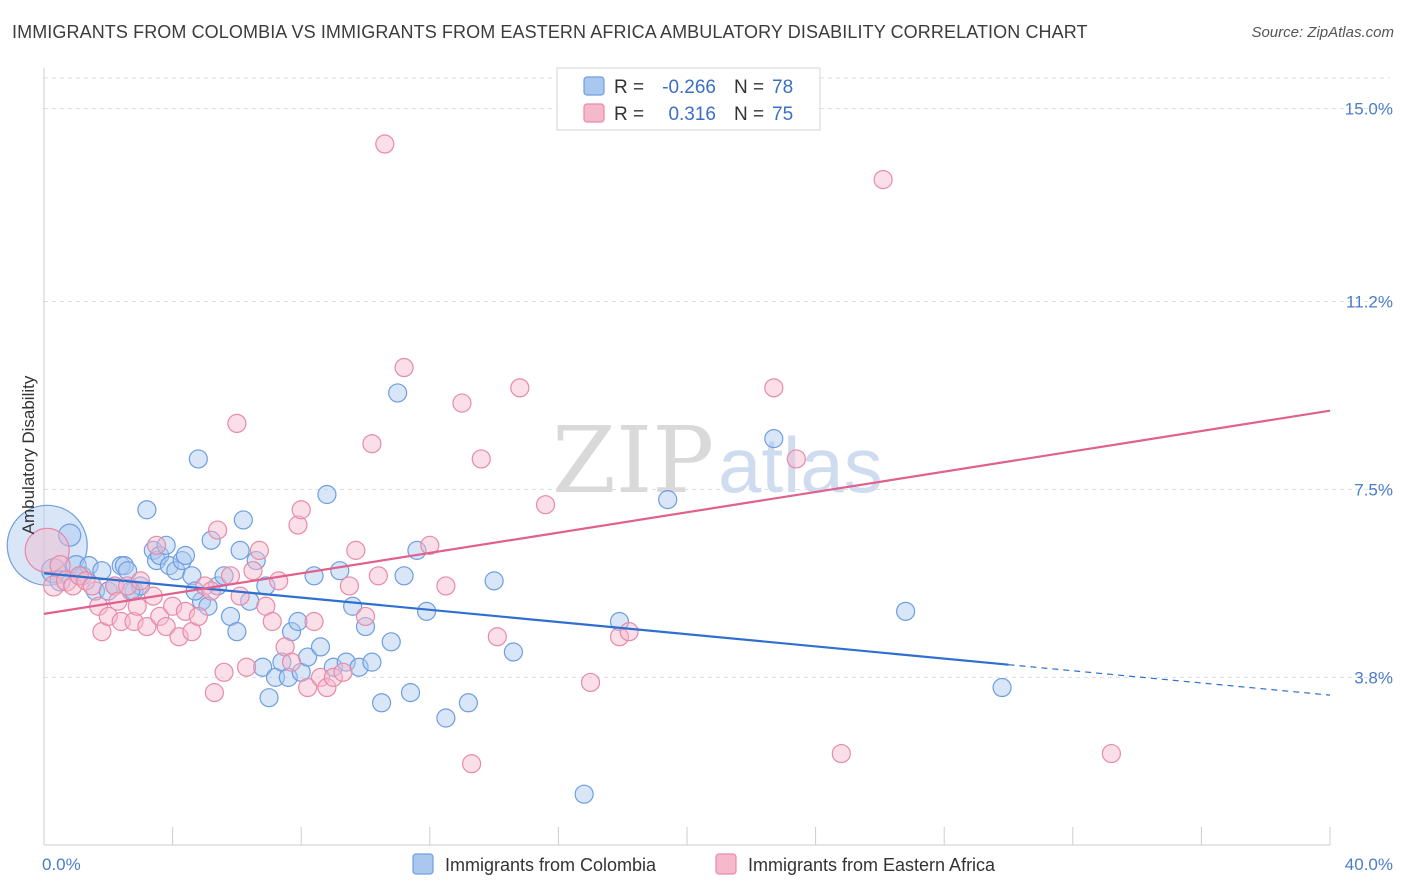 The image size is (1406, 892). Describe the element at coordinates (782, 87) in the screenshot. I see `legend-n-value-blue: 78` at that location.